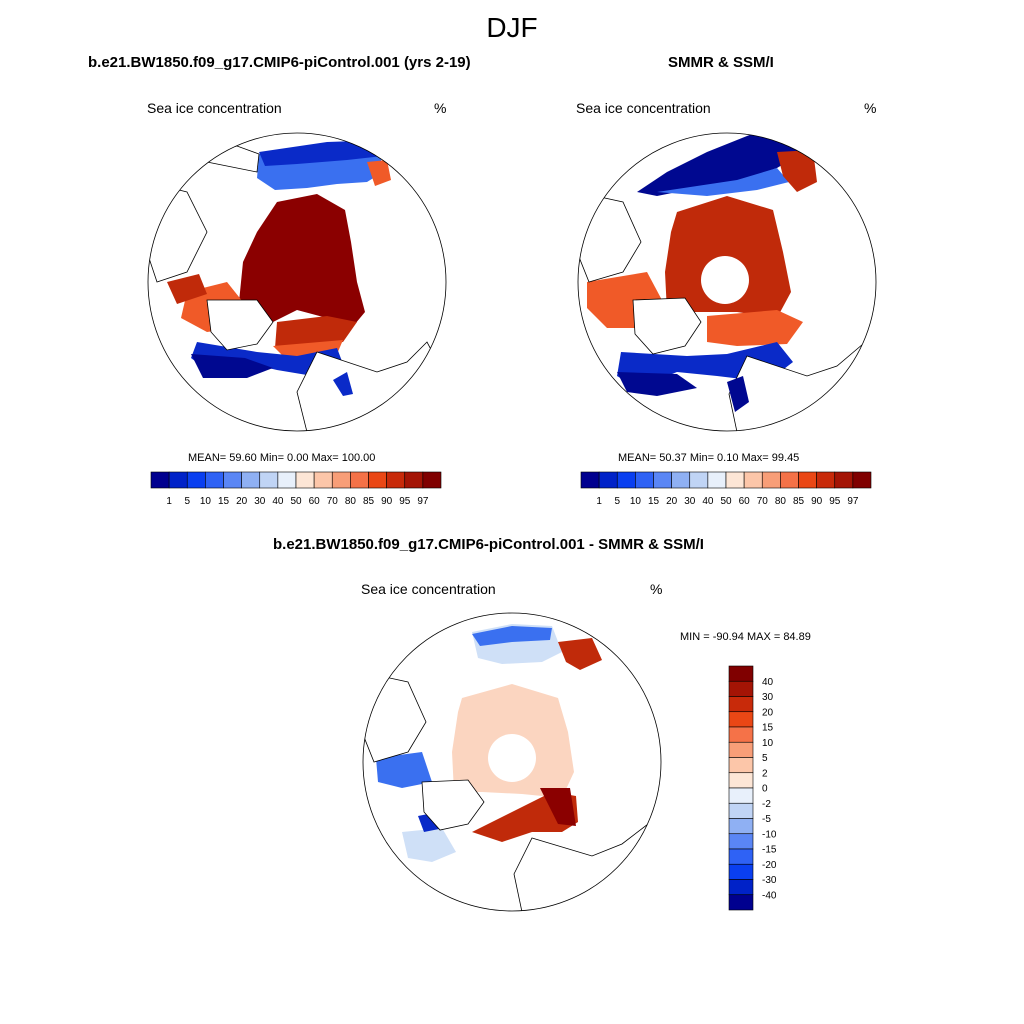  Describe the element at coordinates (206, 501) in the screenshot. I see `panel1-colorbar-tick-label: 10` at that location.